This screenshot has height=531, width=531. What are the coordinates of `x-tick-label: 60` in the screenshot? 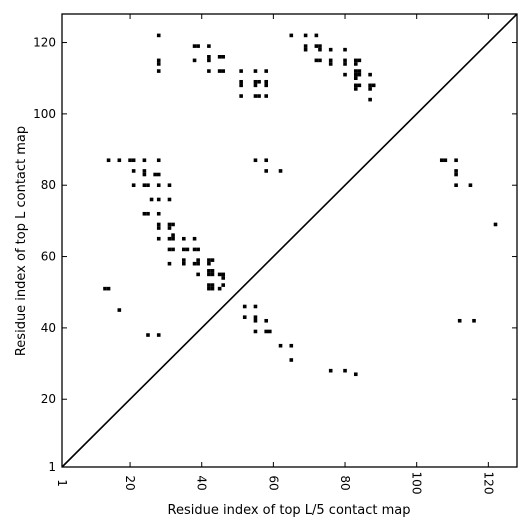 It's located at (273, 482).